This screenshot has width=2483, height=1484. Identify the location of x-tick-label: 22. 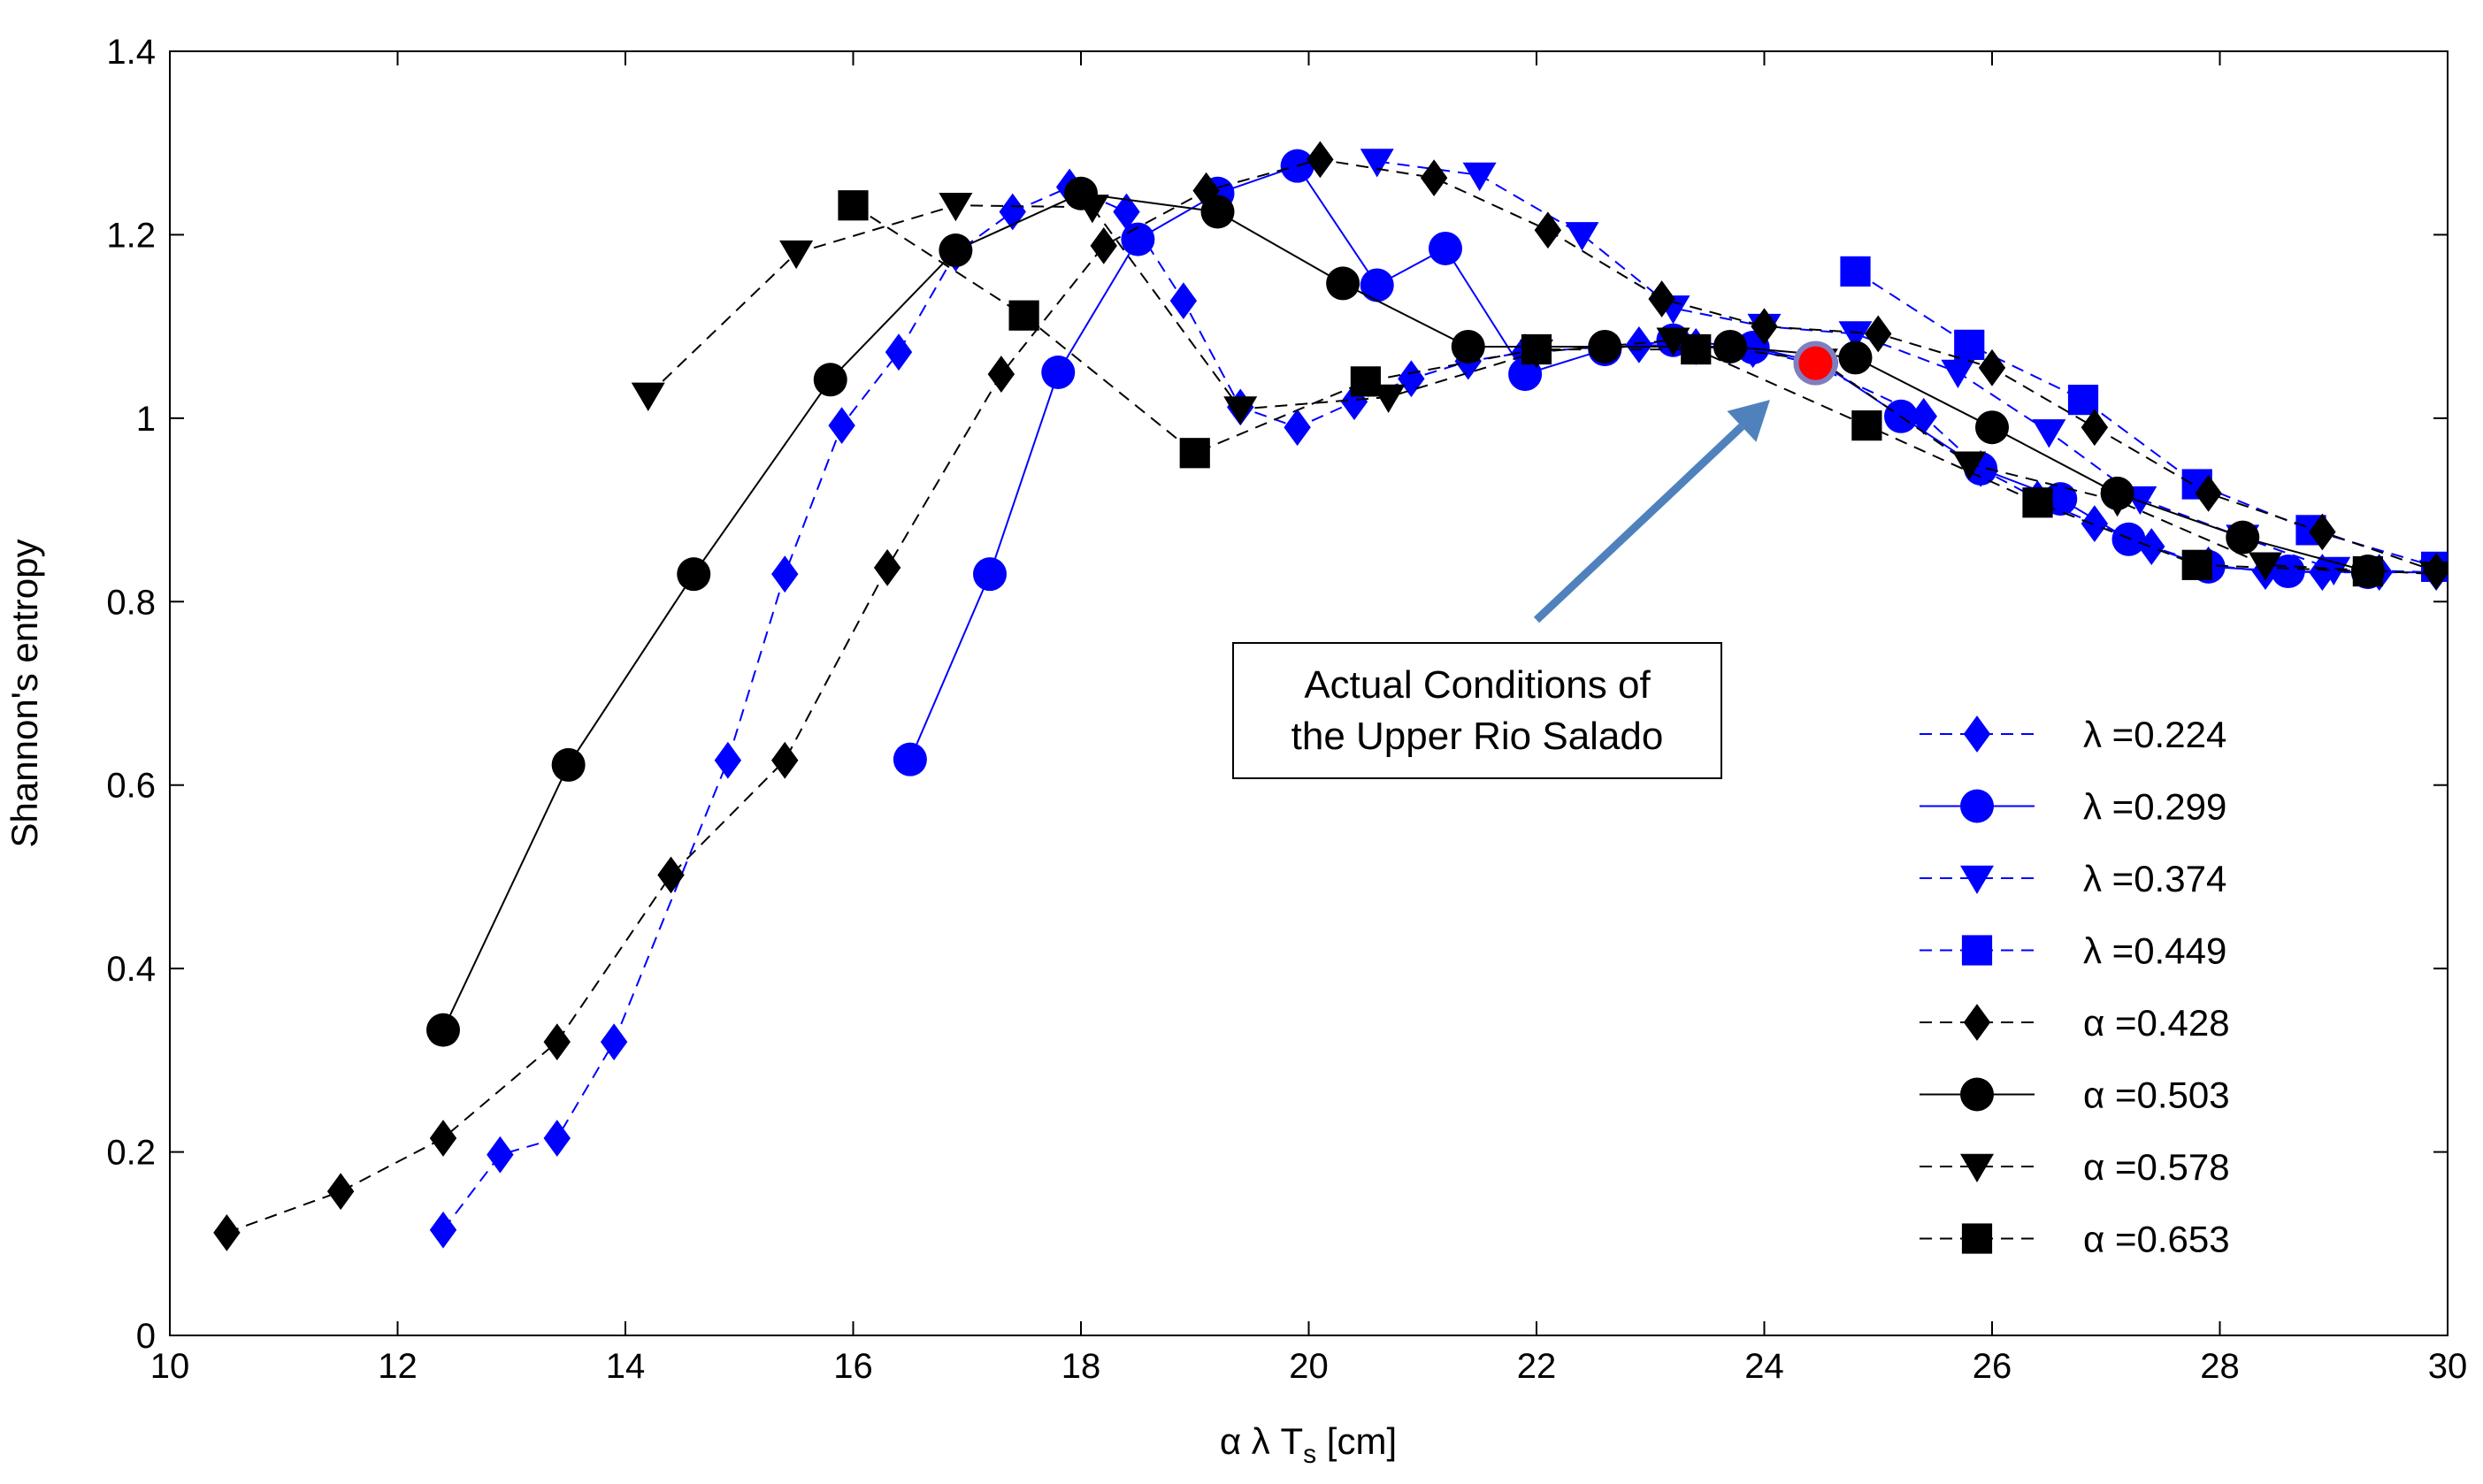
(1537, 1366).